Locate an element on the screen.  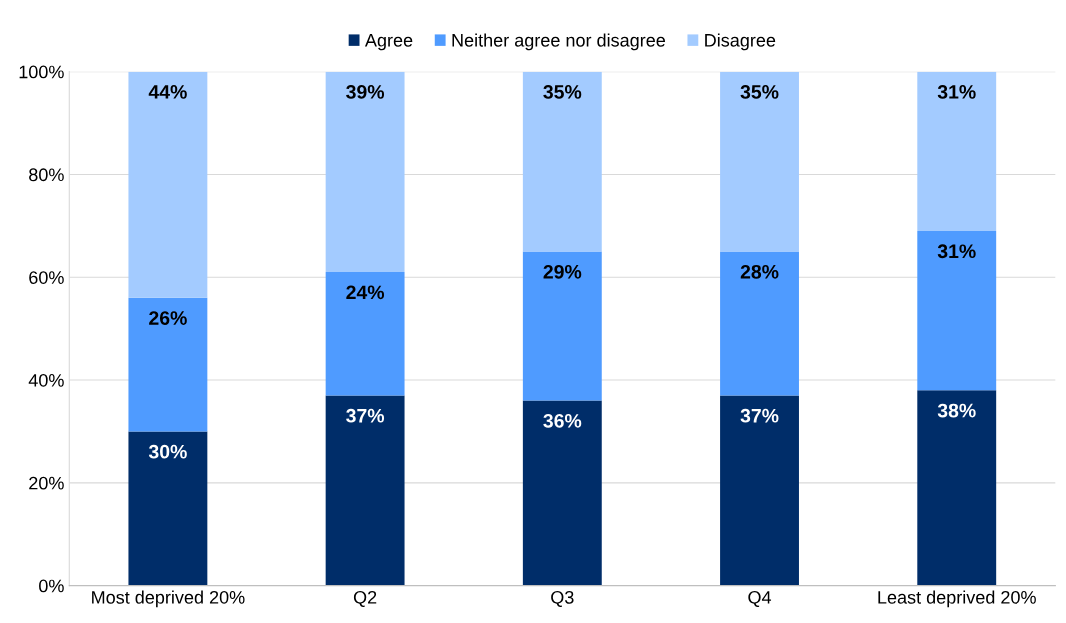
x-tick-label: Most deprived 20% is located at coordinates (168, 599).